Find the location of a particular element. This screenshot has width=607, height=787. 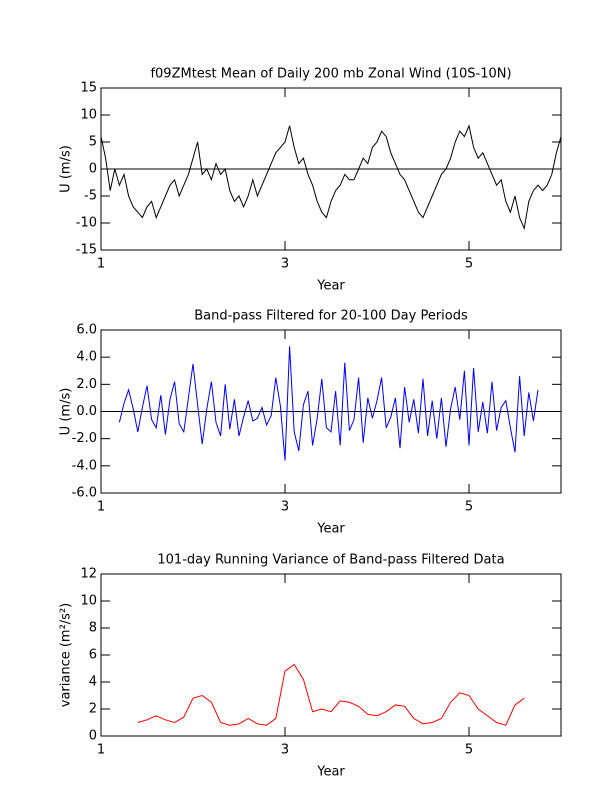

y-tick-label: -2.0 is located at coordinates (84, 438).